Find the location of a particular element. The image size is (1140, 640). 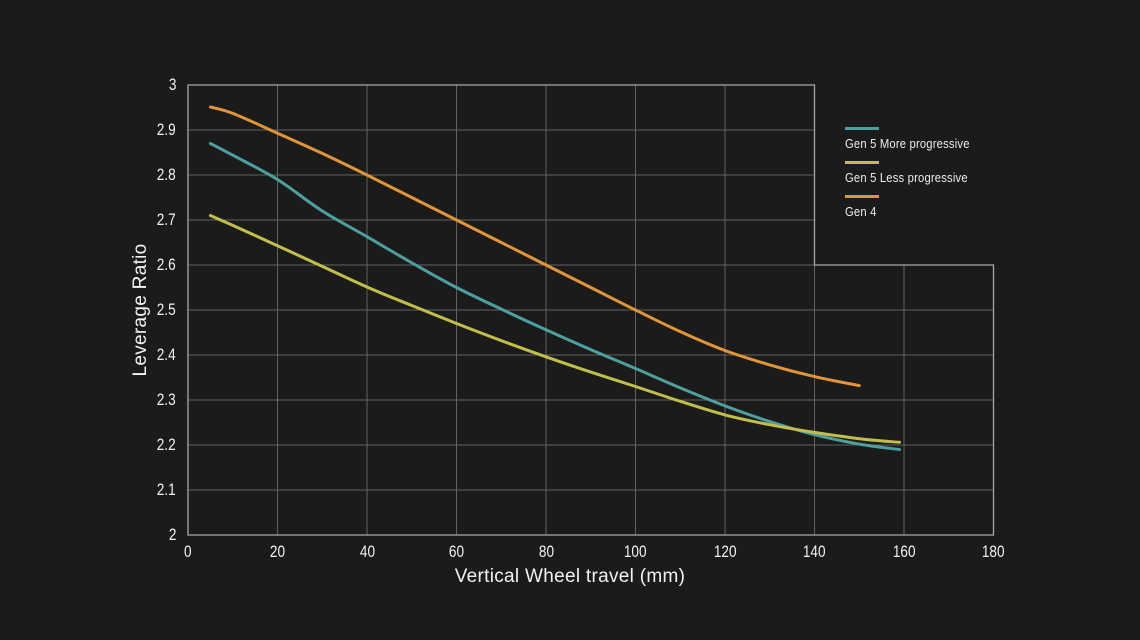

x-tick-label: 140 is located at coordinates (814, 551).